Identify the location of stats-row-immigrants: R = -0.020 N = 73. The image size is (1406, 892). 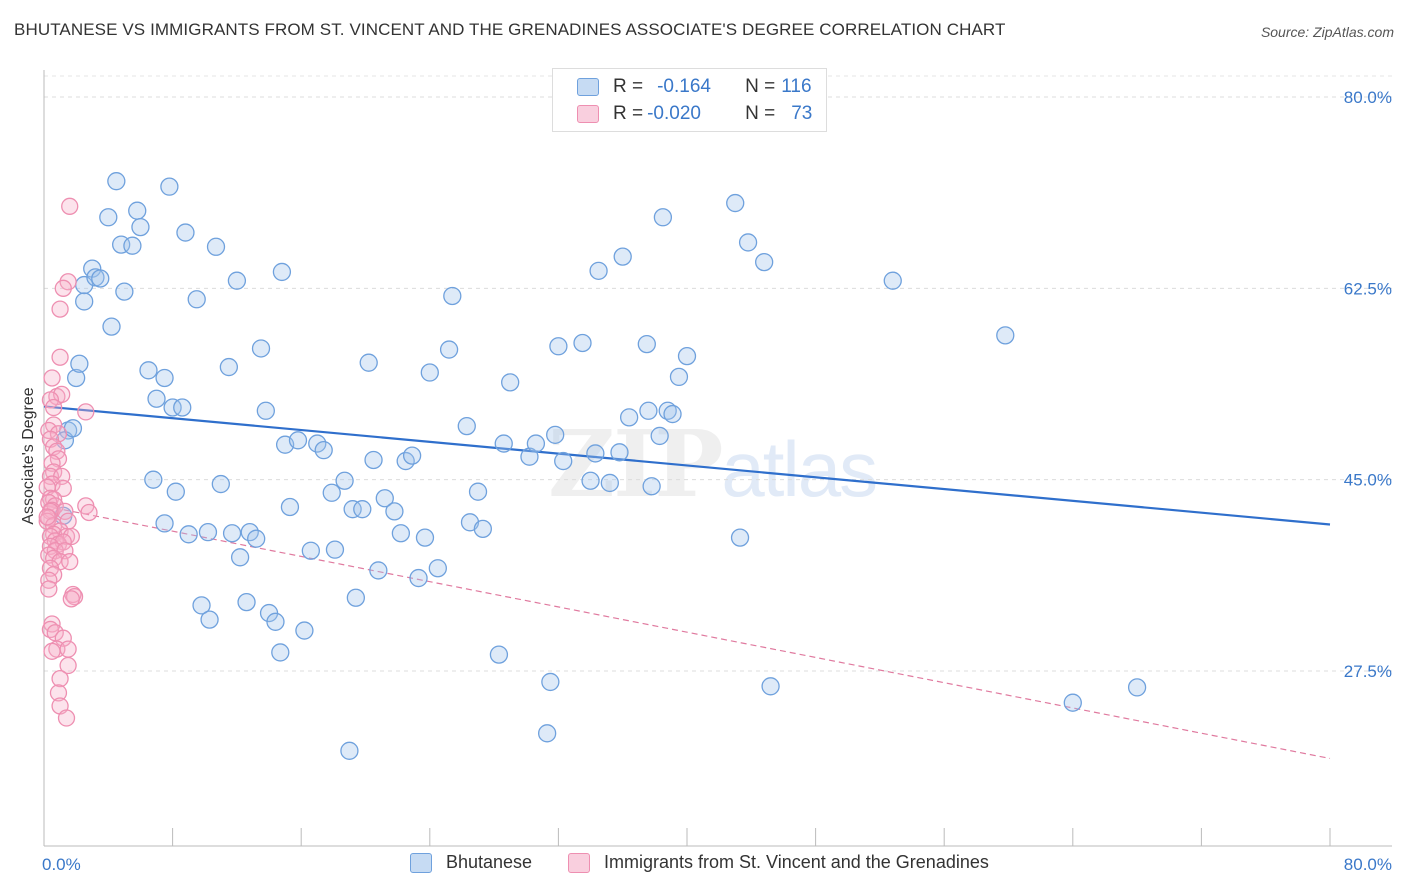
(694, 114).